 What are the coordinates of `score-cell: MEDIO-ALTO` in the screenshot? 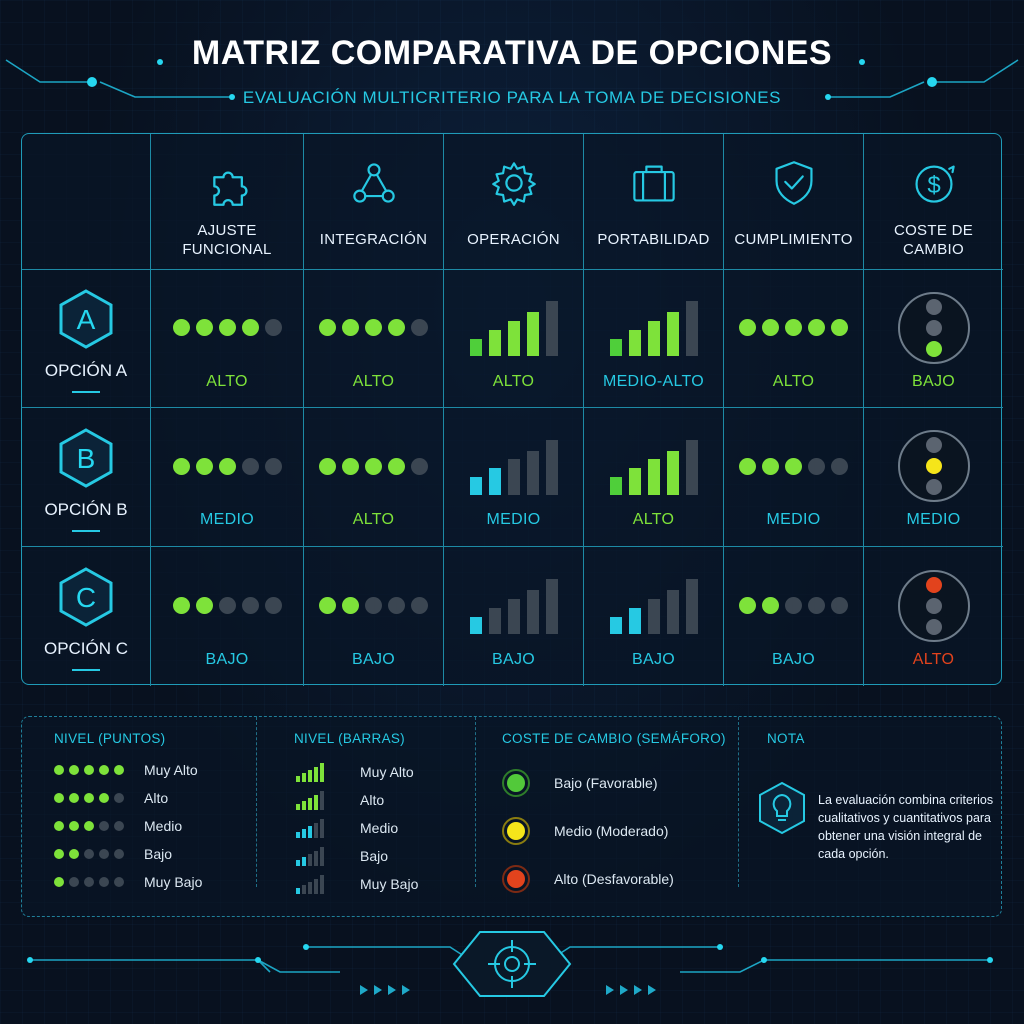 It's located at (654, 339).